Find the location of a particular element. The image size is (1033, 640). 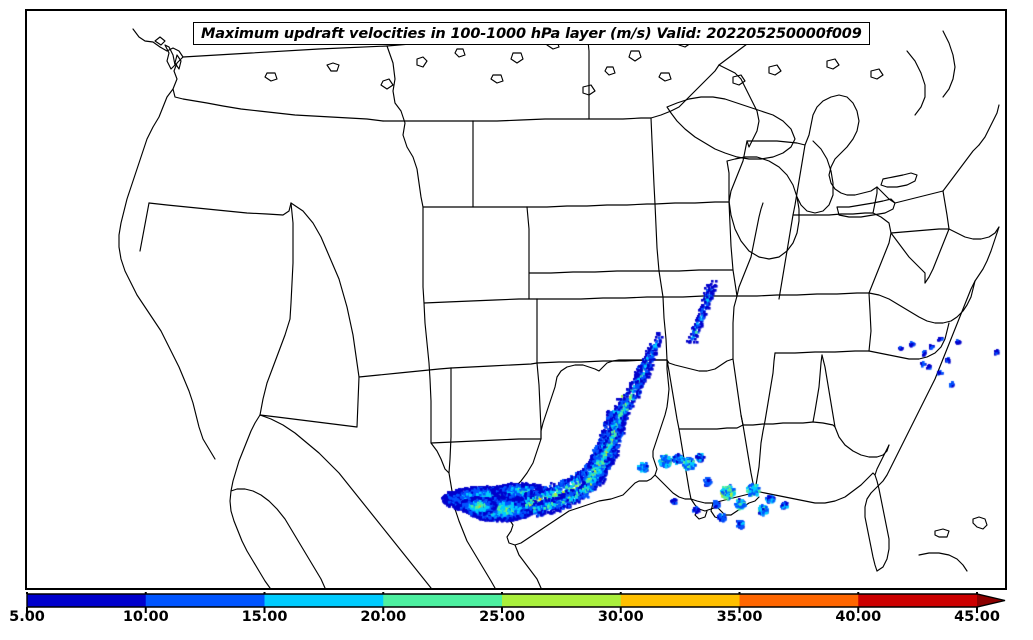

colorbar-tick-label: 10.00 is located at coordinates (145, 617).